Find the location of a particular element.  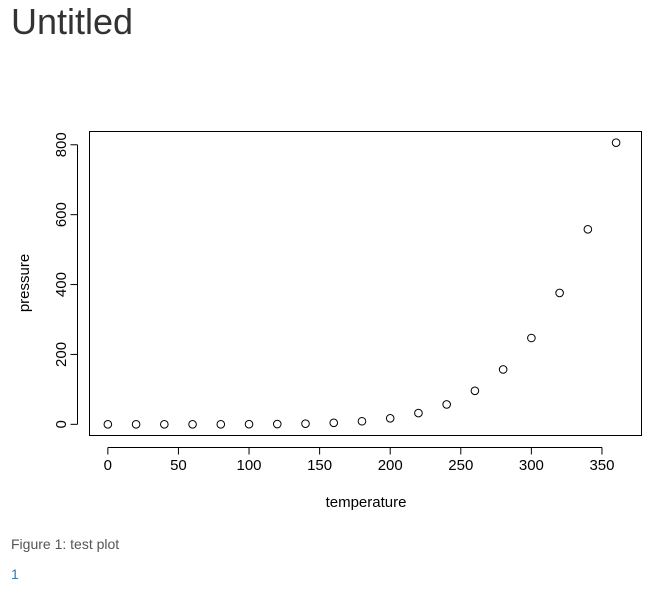

x-tick-label: 350 is located at coordinates (601, 465).